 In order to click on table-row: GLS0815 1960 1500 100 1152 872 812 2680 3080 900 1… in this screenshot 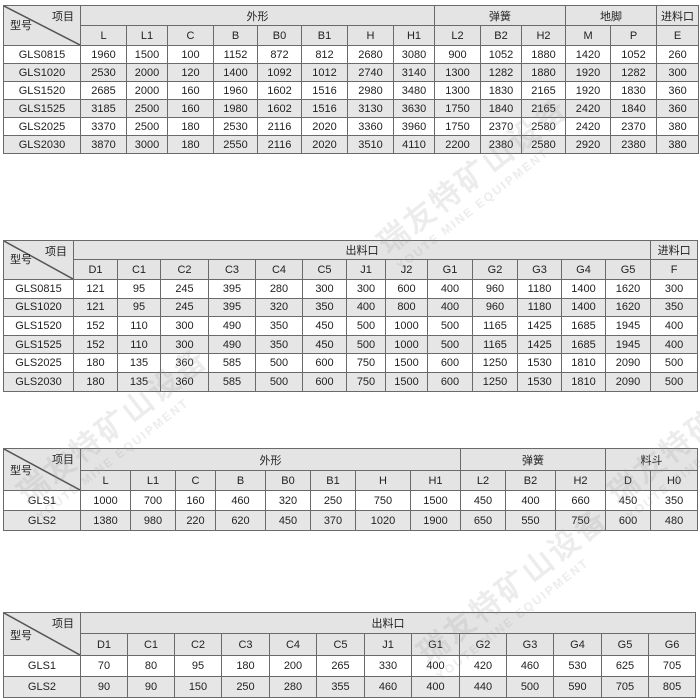, I will do `click(351, 54)`.